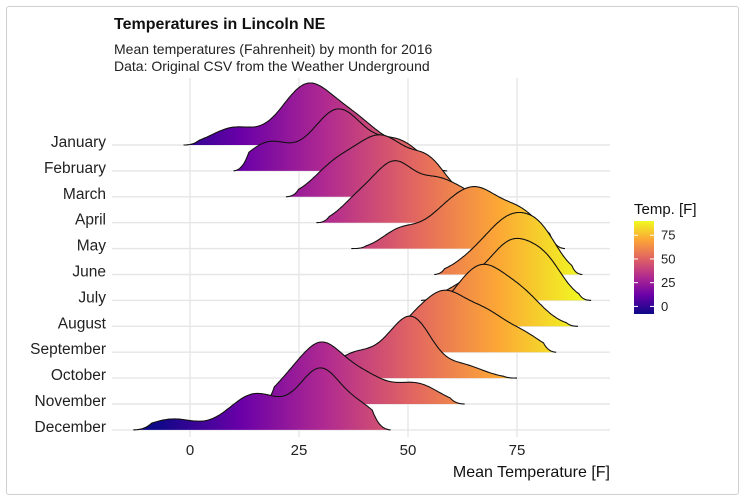  Describe the element at coordinates (75, 168) in the screenshot. I see `y-tick-label: February` at that location.